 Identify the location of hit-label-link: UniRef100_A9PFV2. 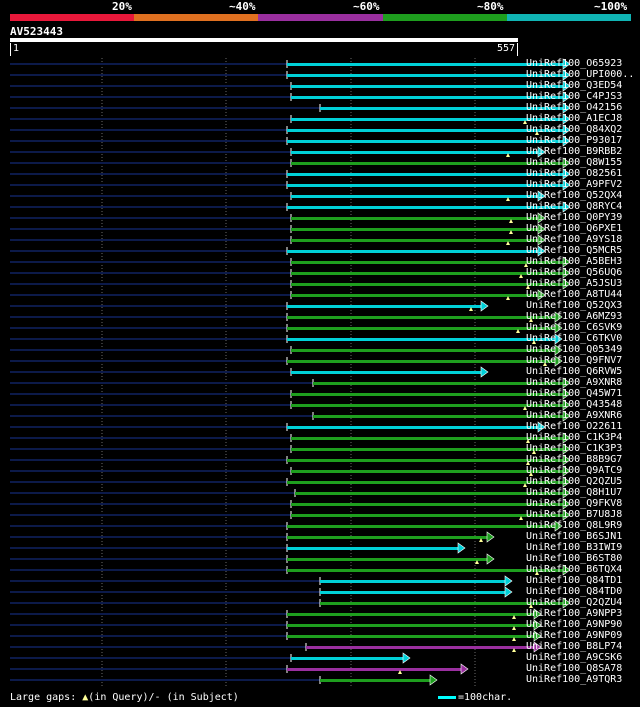
(574, 184).